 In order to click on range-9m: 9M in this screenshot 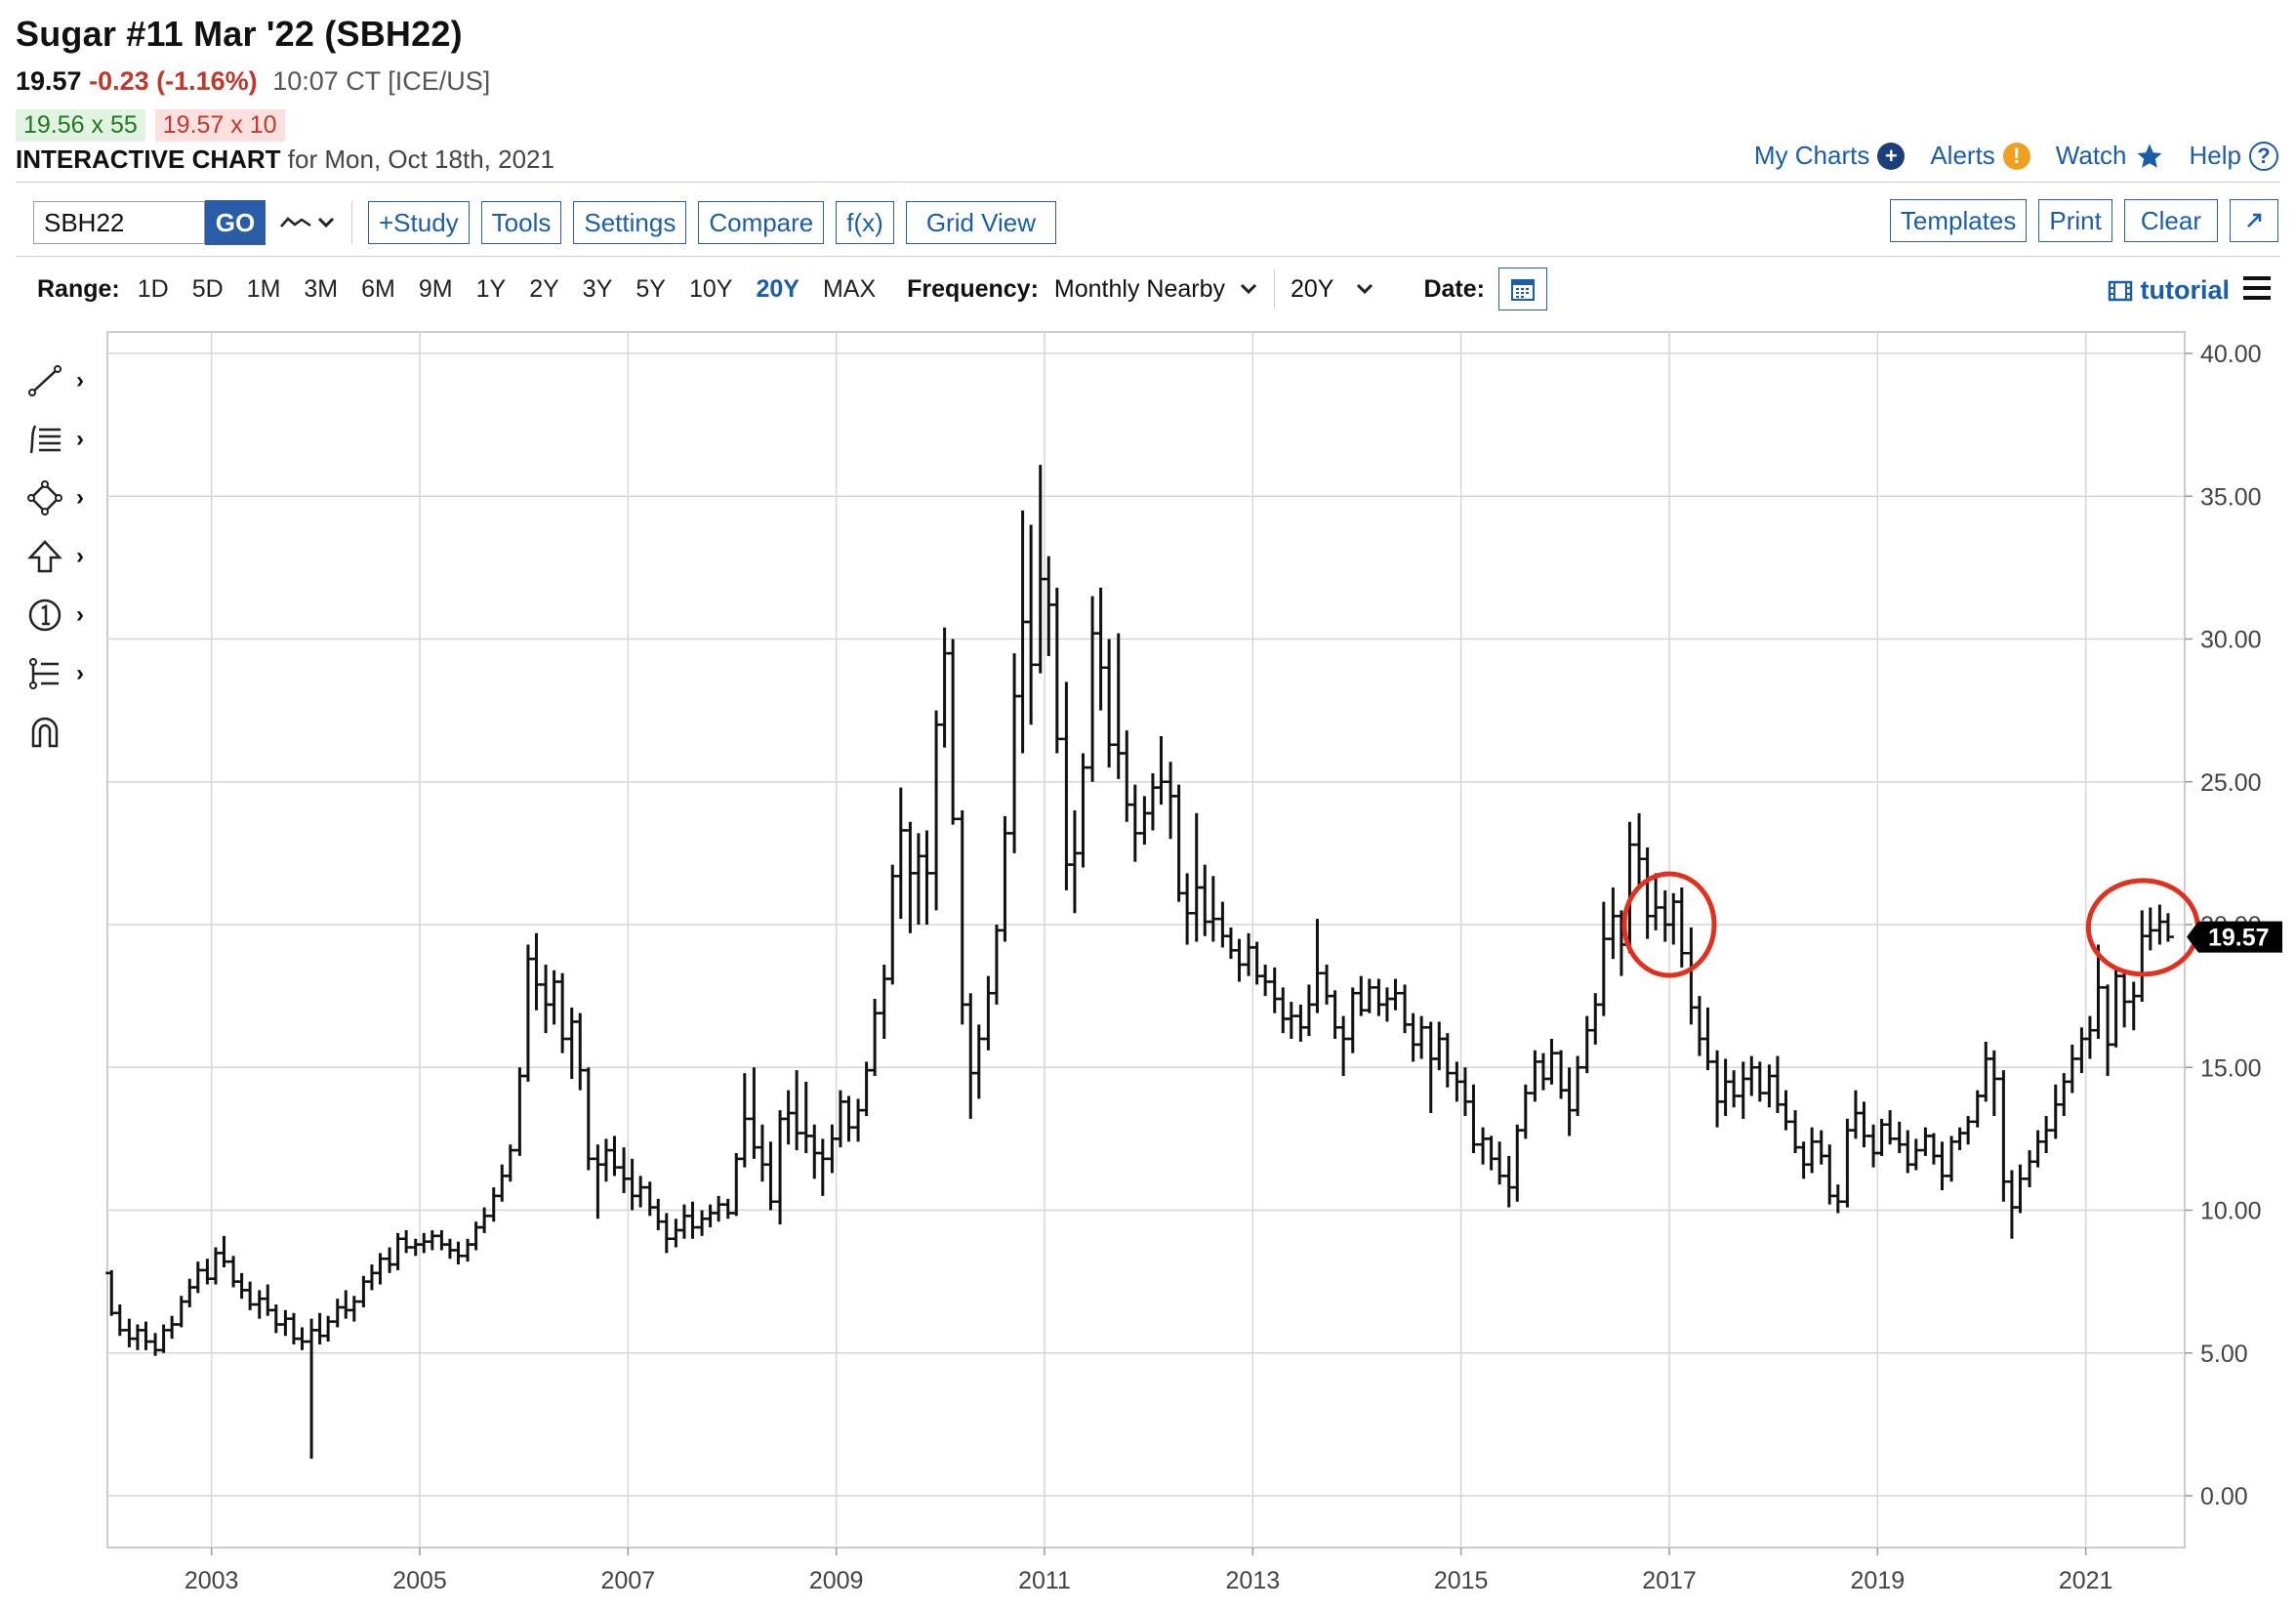, I will do `click(435, 288)`.